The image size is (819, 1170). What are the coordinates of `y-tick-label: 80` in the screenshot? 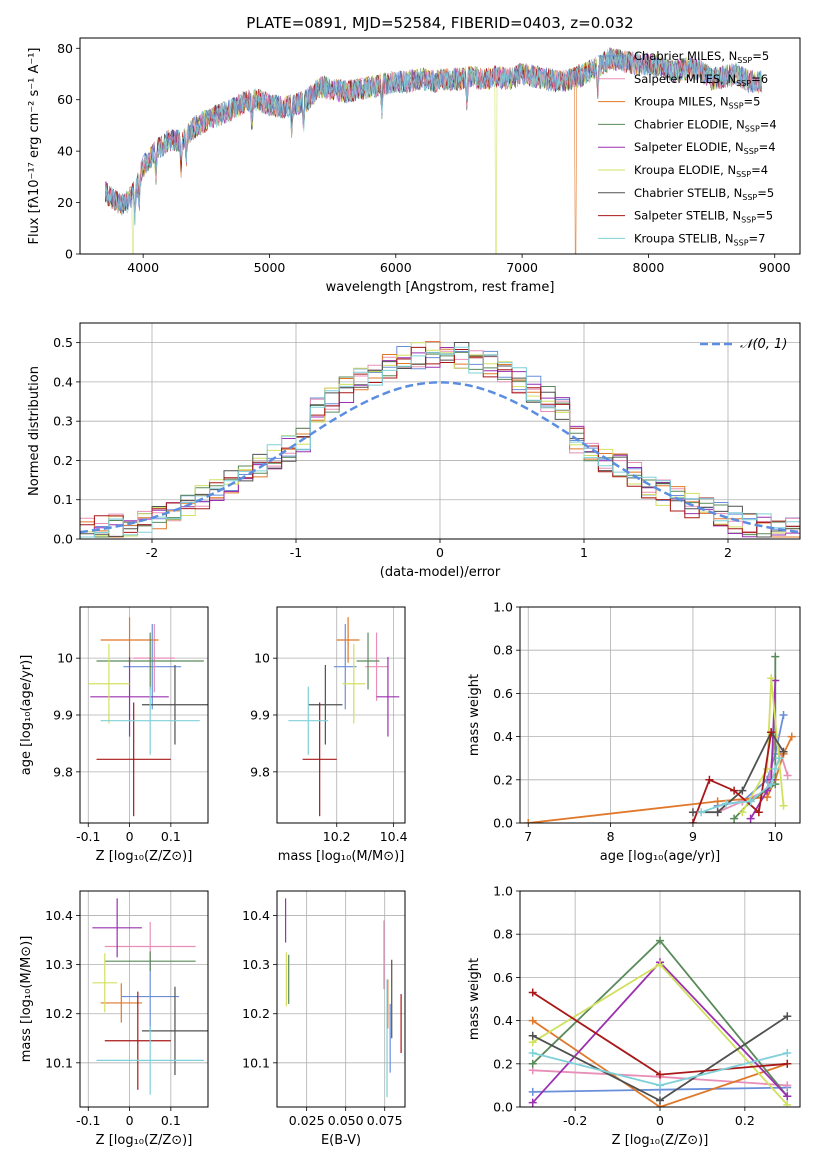 It's located at (65, 48).